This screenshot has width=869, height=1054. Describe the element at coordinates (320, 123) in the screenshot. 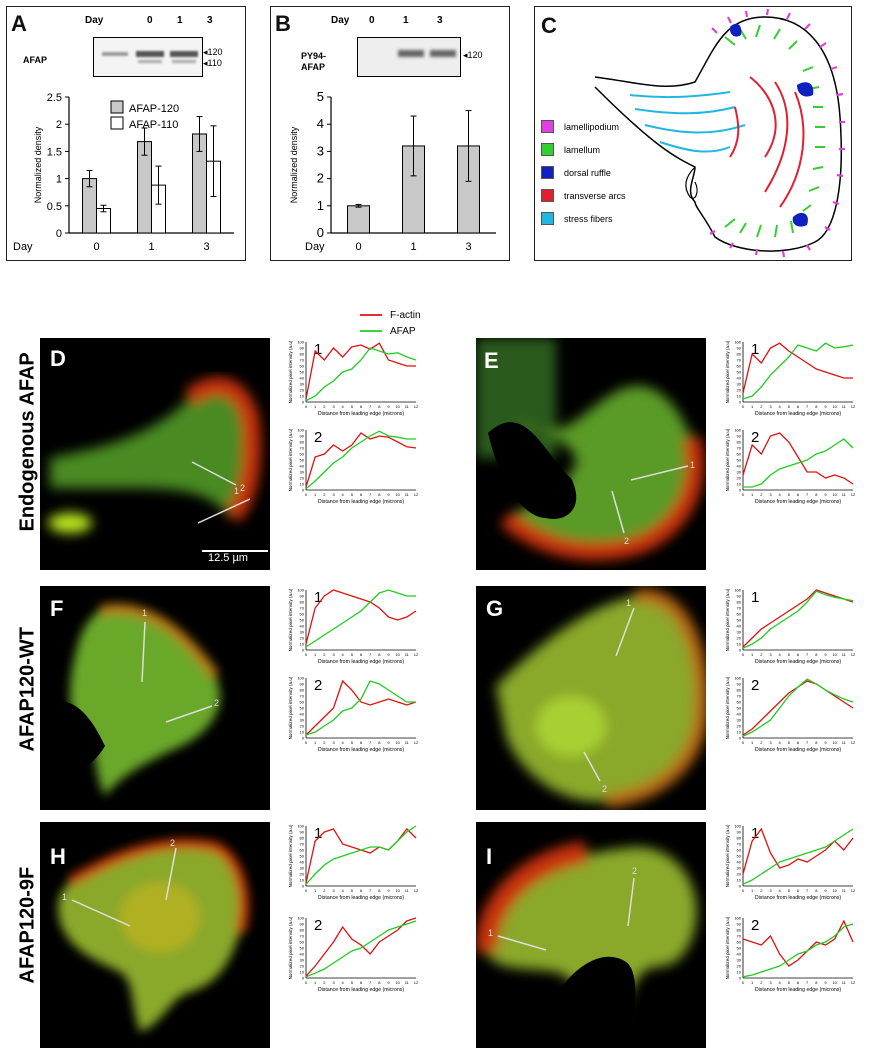

I see `y-tick-label: 4` at that location.